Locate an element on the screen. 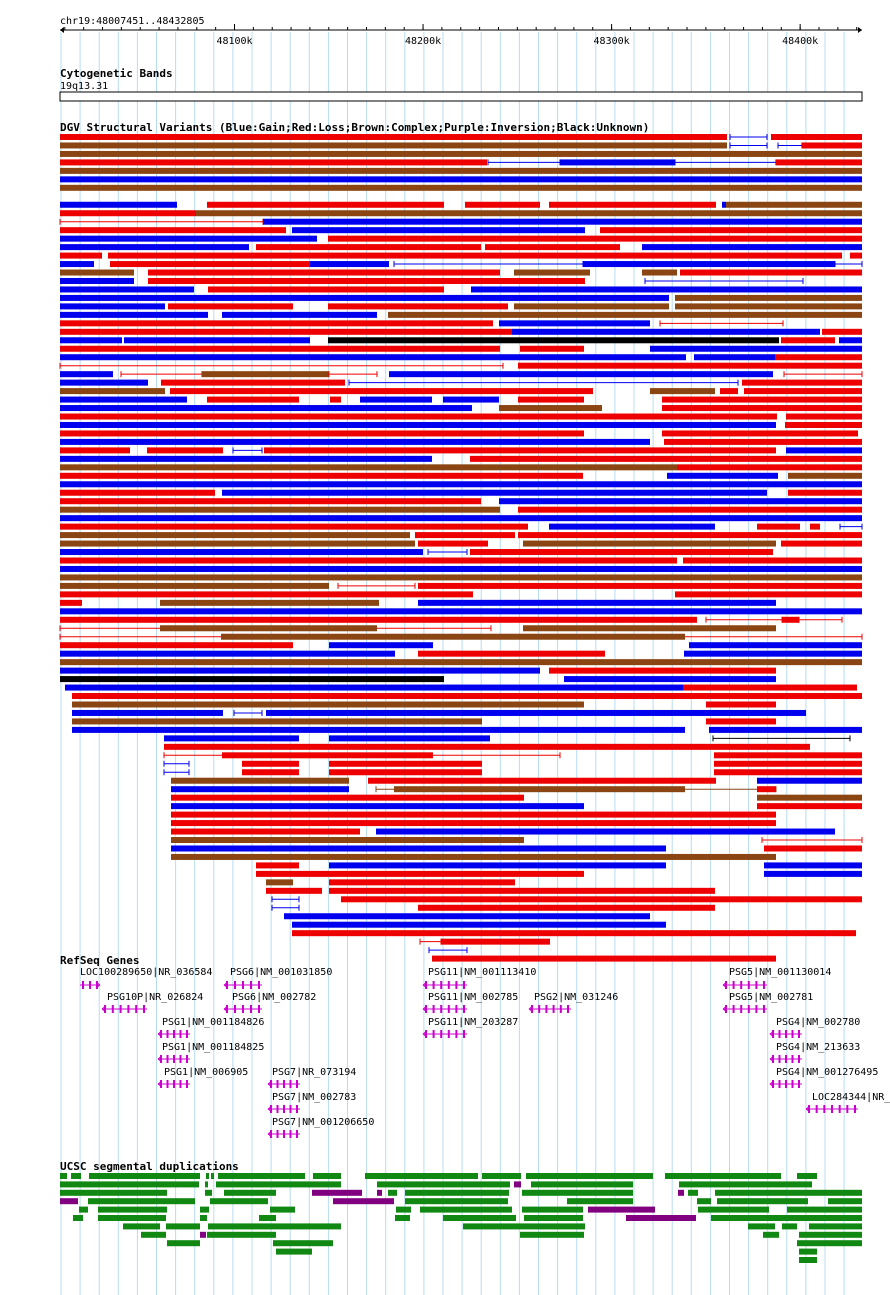  gene-psg6-b: PSG6|NM_002782 is located at coordinates (269, 1002).